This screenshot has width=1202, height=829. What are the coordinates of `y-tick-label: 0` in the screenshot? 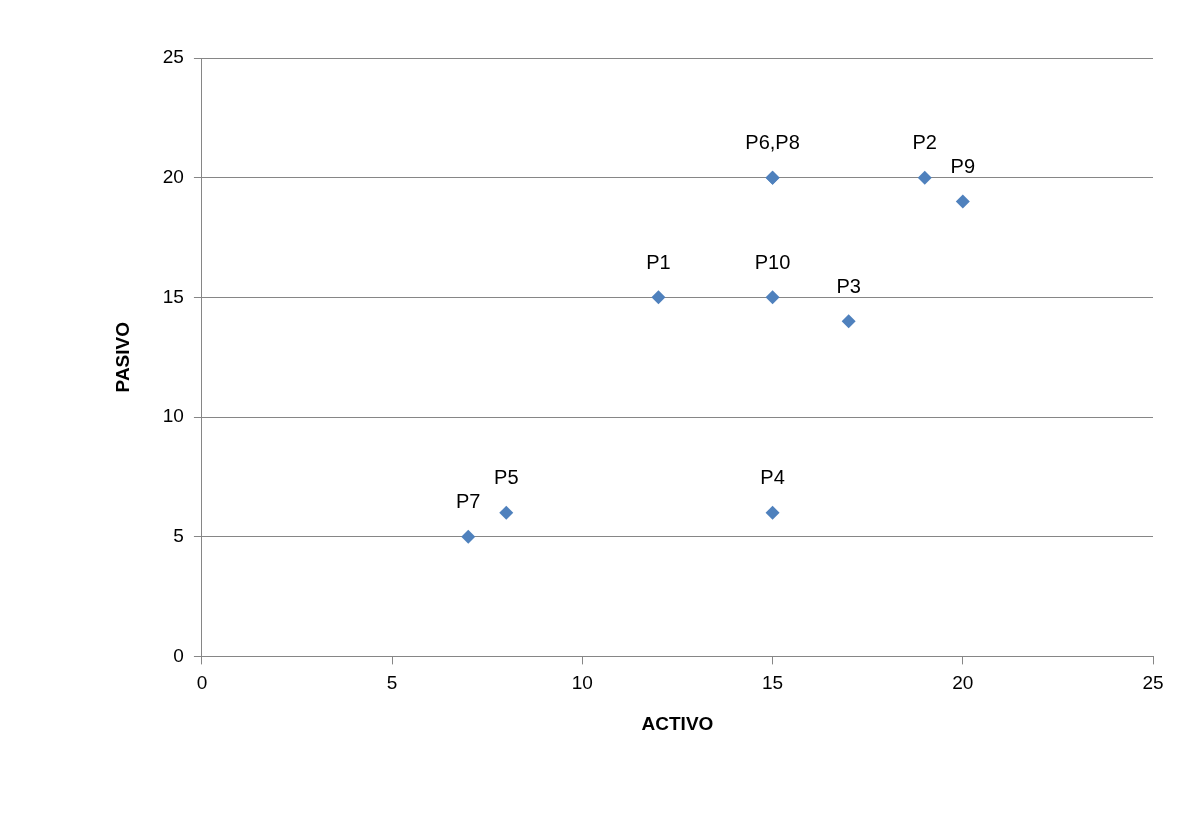 It's located at (178, 655).